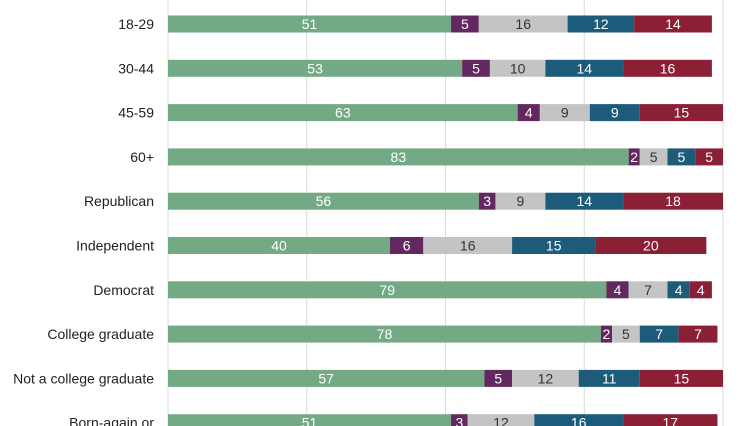 This screenshot has width=747, height=426. I want to click on data-label: 17, so click(670, 420).